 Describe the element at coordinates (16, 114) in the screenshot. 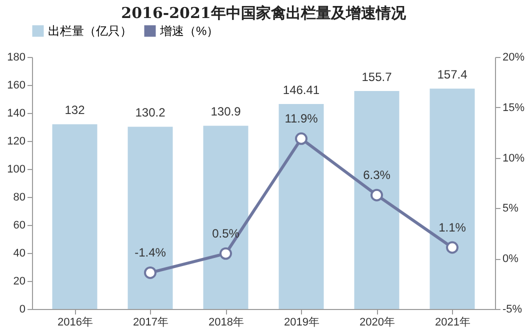

I see `y-tick-label: 140` at that location.